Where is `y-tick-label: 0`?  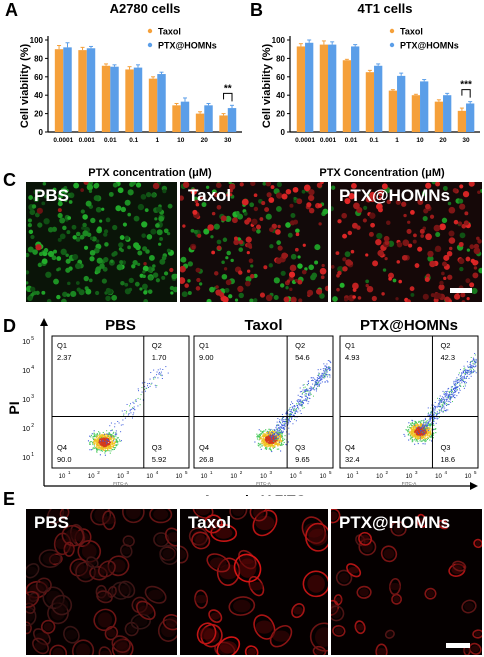 y-tick-label: 0 is located at coordinates (283, 132).